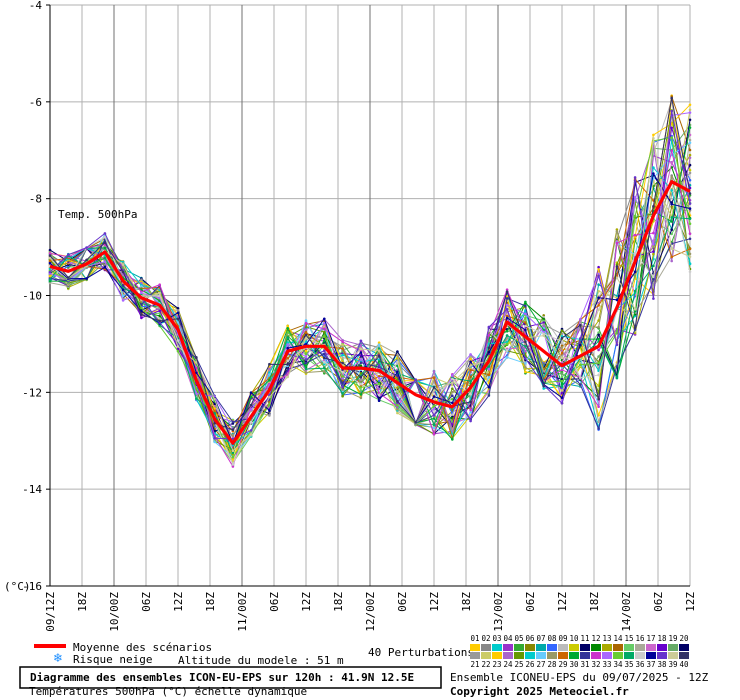 The width and height of the screenshot is (740, 700). Describe the element at coordinates (640, 638) in the screenshot. I see `member-key-label: 16` at that location.